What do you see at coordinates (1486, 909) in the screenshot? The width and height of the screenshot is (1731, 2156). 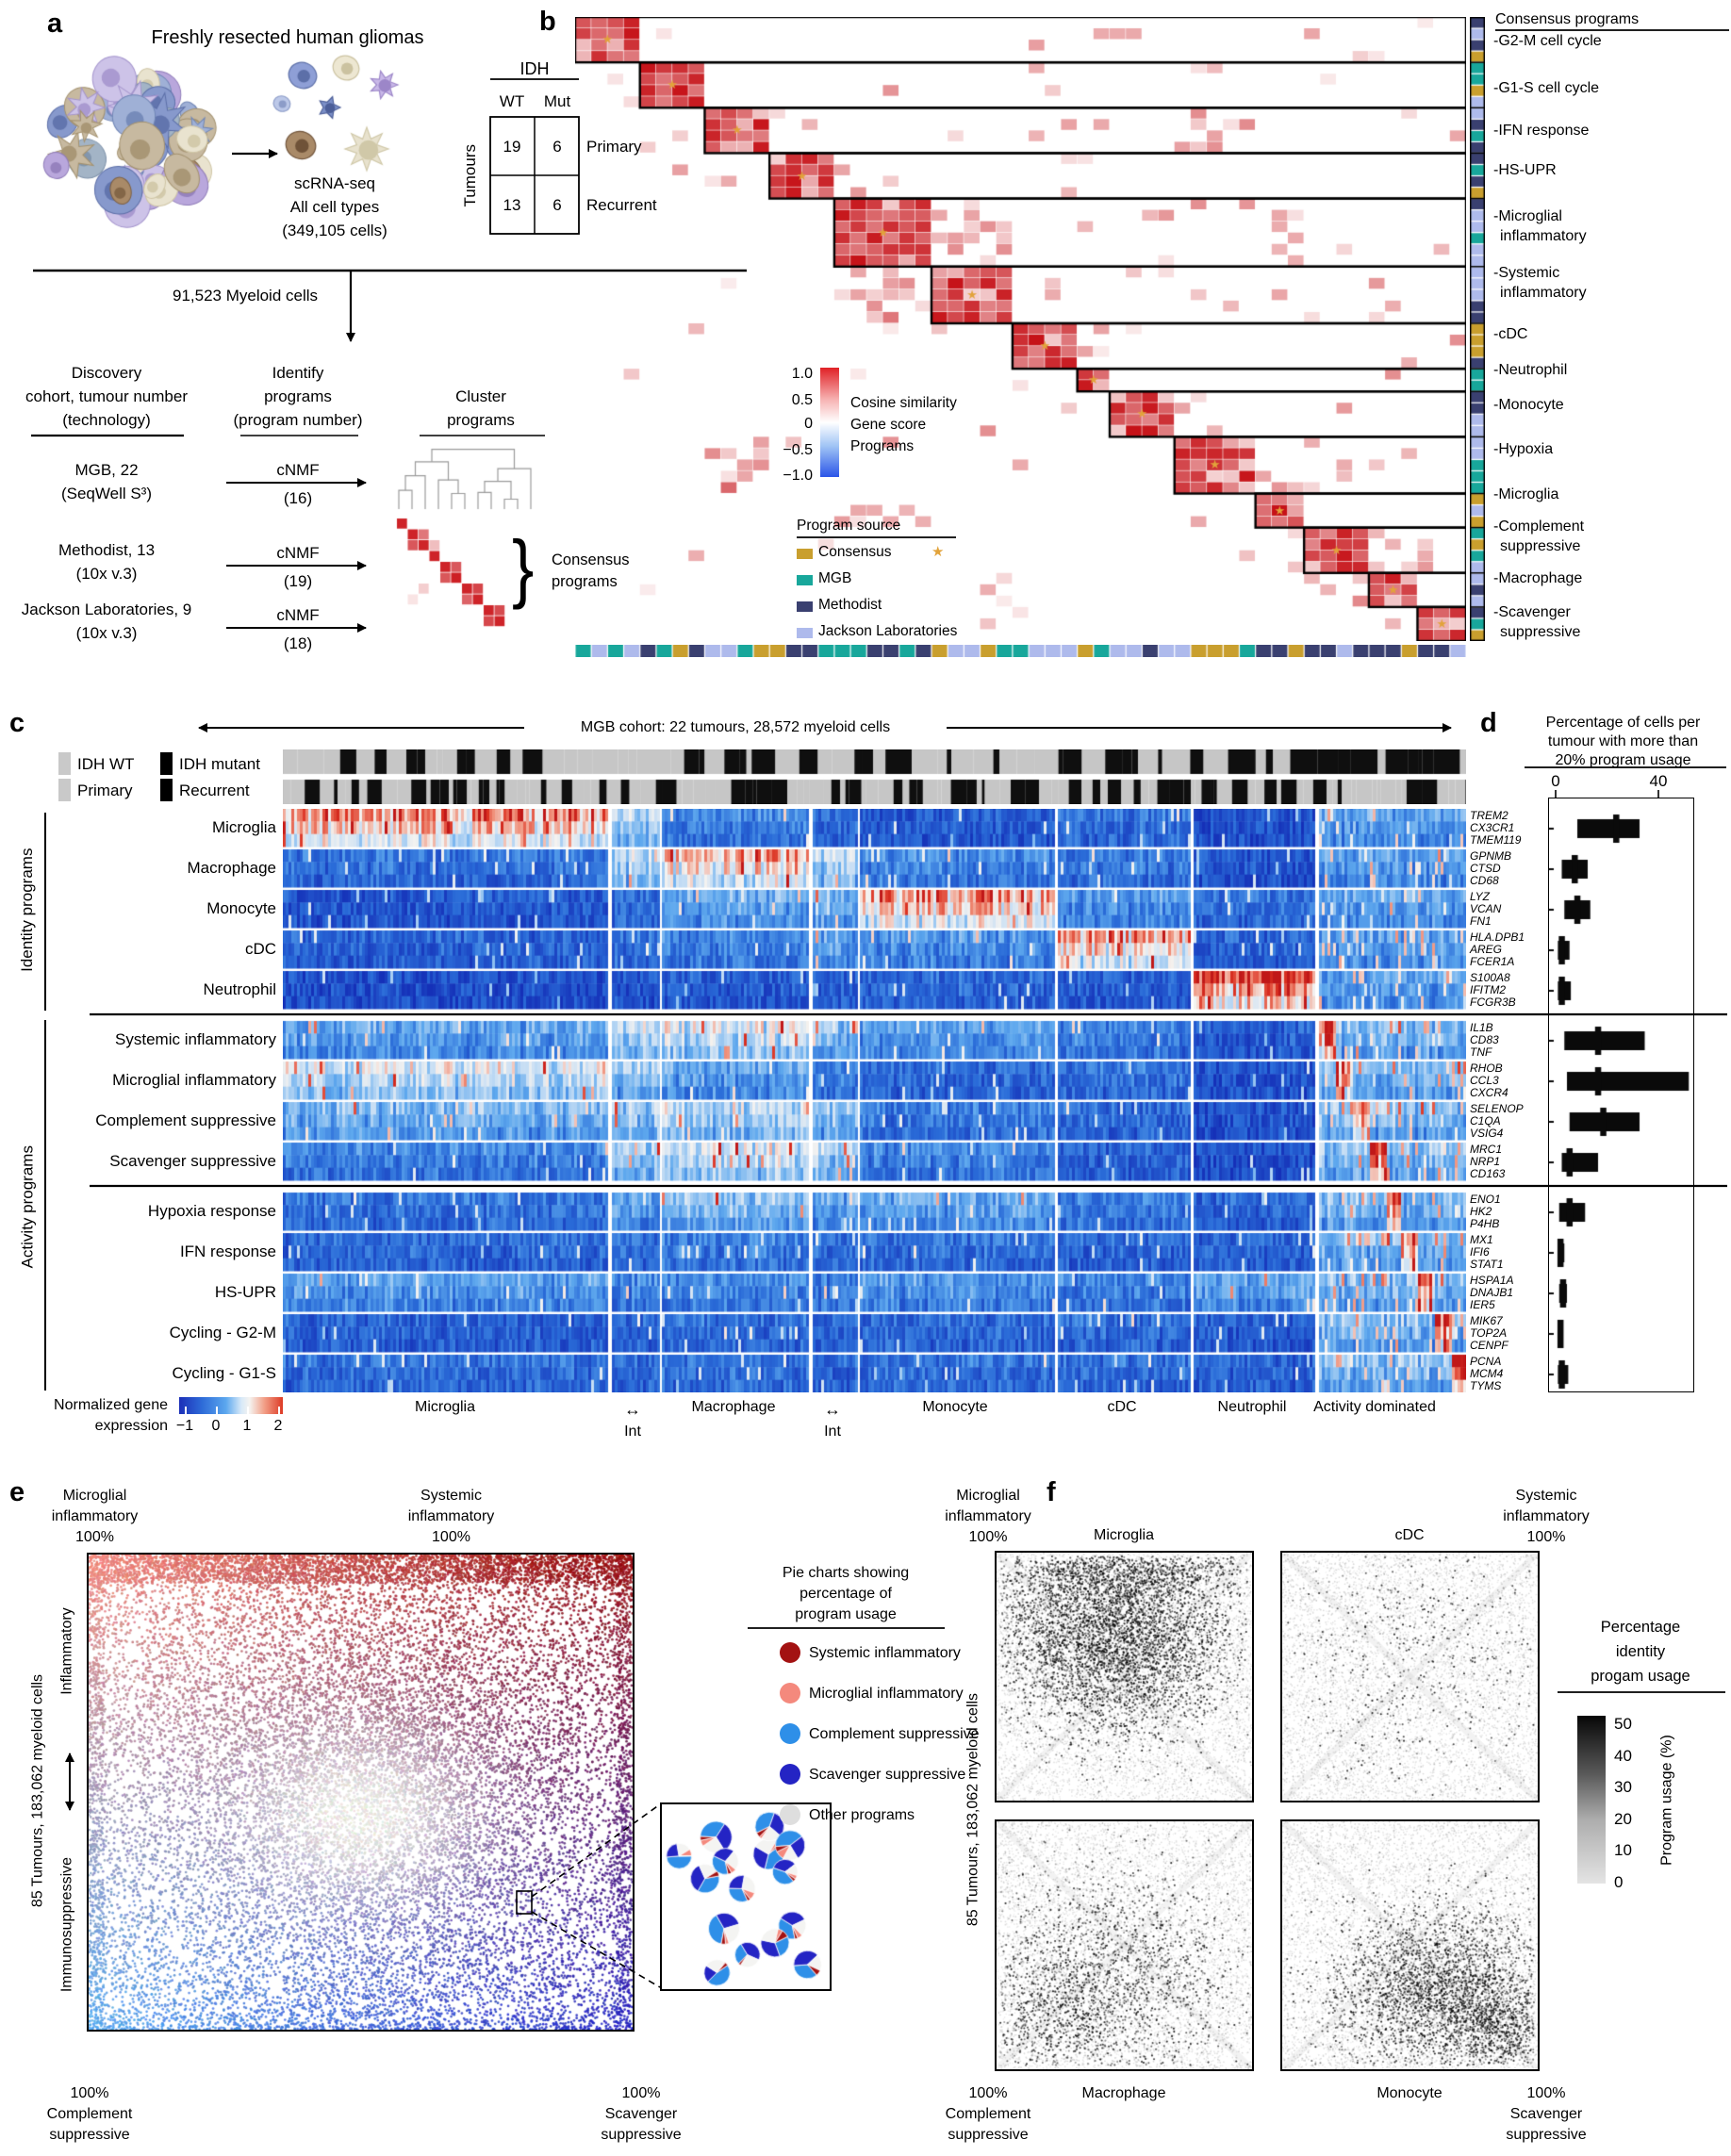 I see `gene-label-2-1: VCAN` at bounding box center [1486, 909].